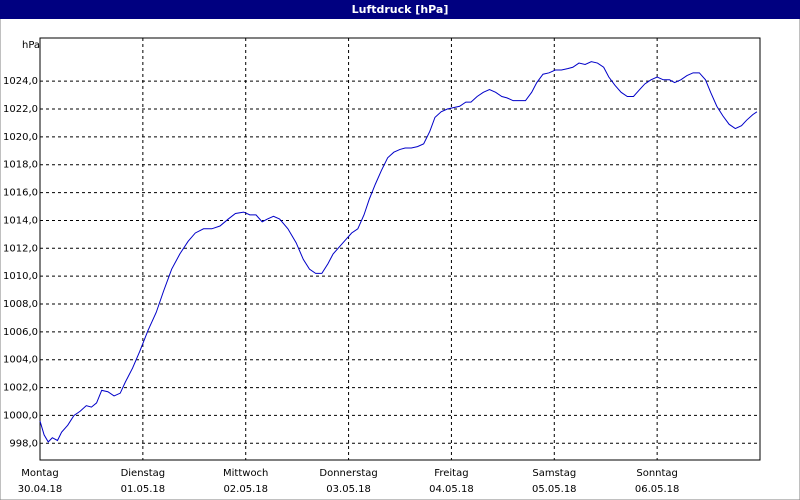  I want to click on y-tick-label: 1024,0, so click(20, 81).